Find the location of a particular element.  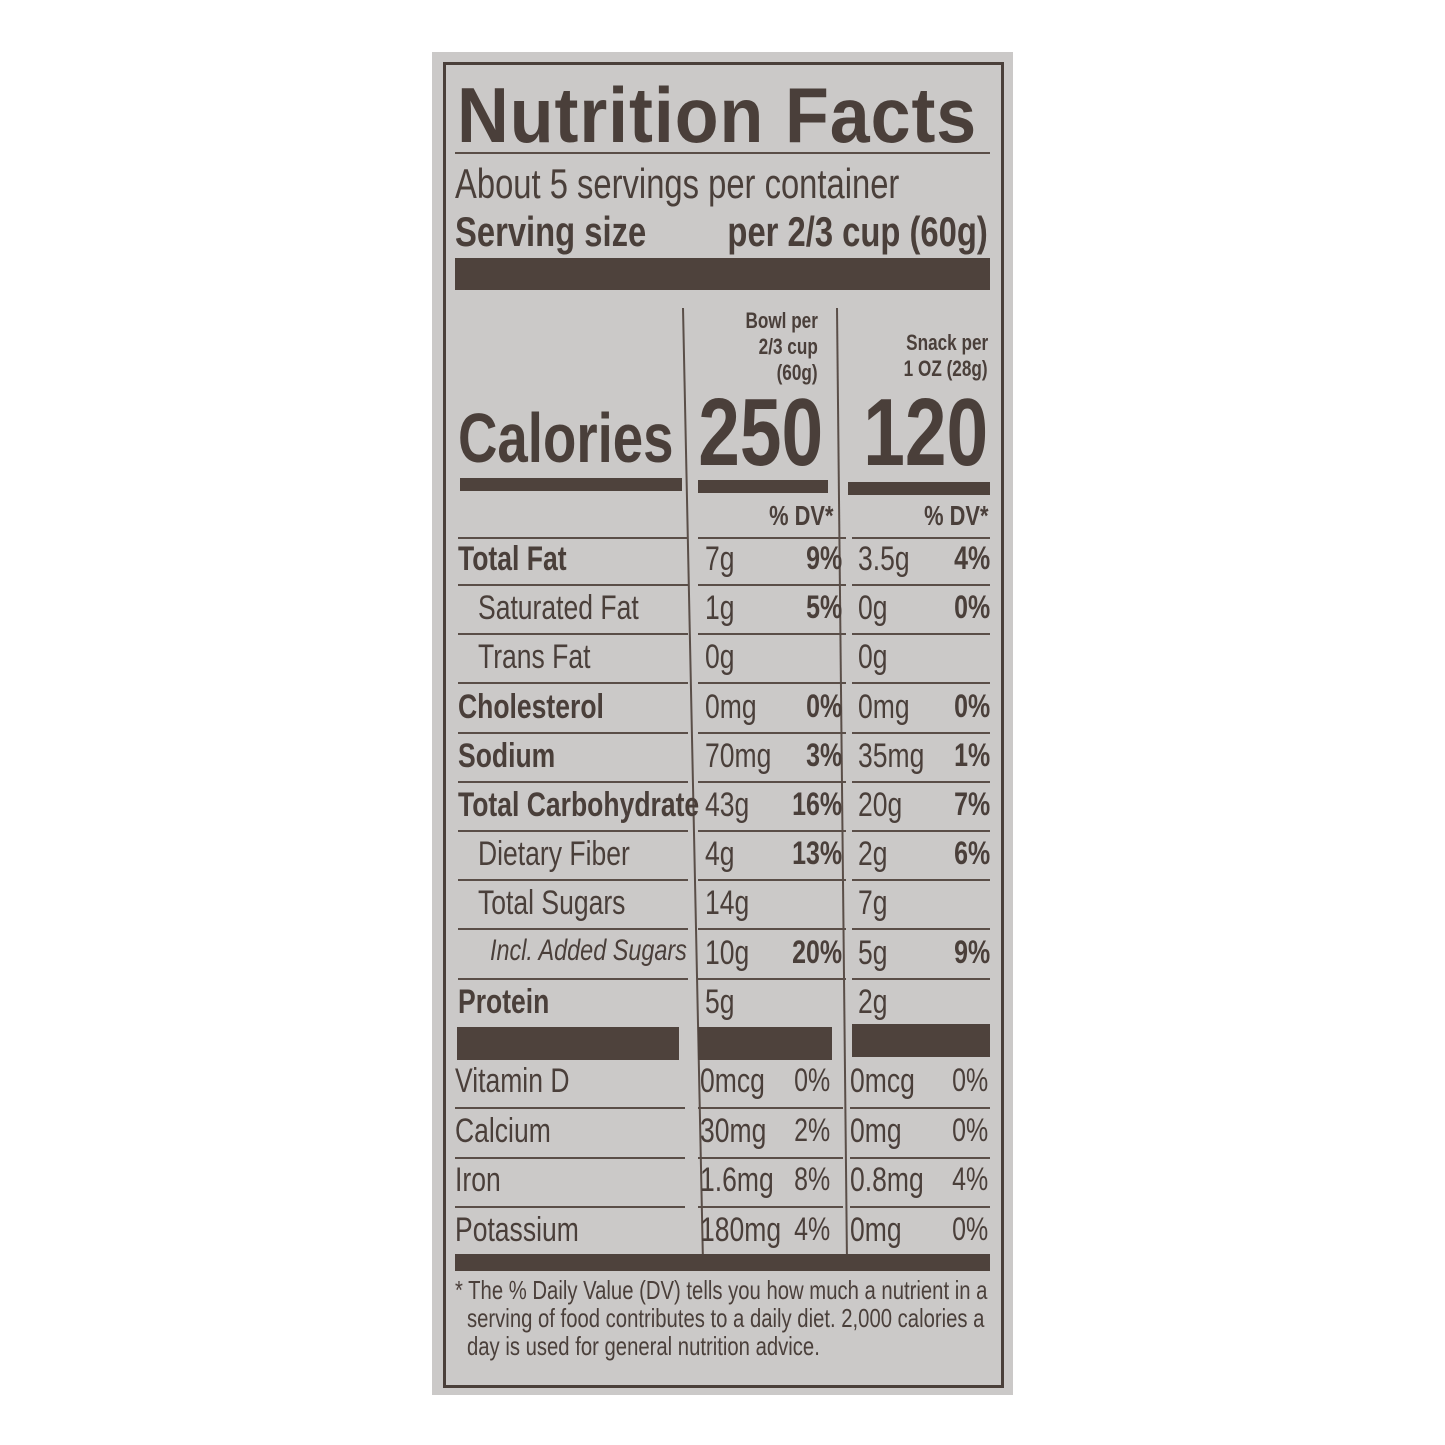

col2-amount: 0.8mg is located at coordinates (897, 1180).